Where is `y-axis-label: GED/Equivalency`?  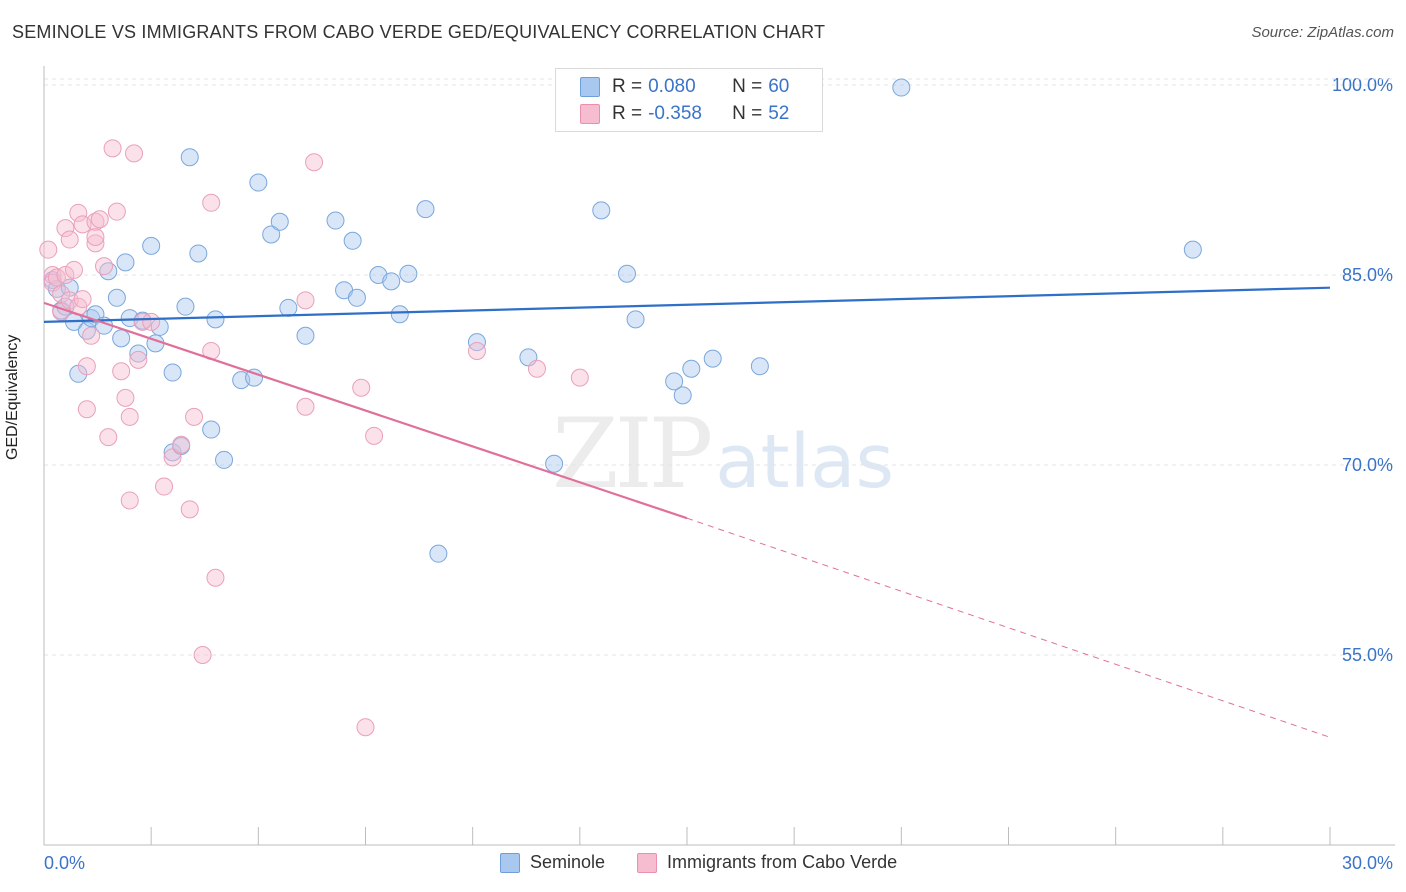 y-axis-label: GED/Equivalency is located at coordinates (12, 397).